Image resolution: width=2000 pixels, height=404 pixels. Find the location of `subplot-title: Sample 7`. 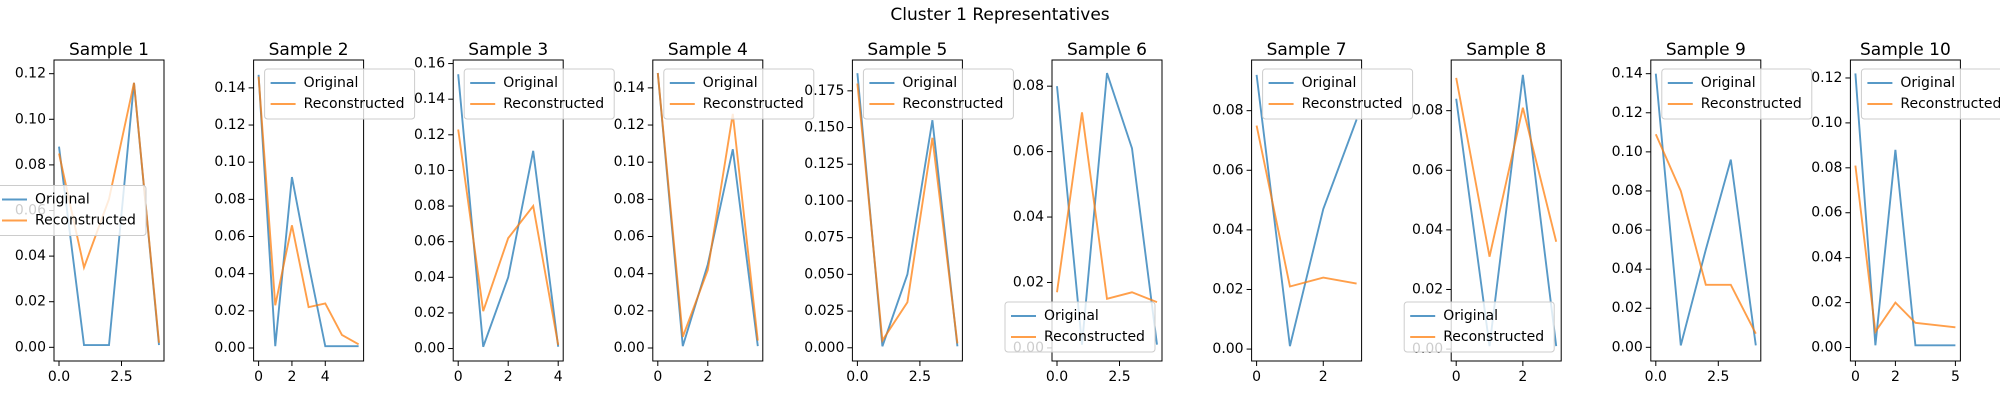

subplot-title: Sample 7 is located at coordinates (1307, 50).